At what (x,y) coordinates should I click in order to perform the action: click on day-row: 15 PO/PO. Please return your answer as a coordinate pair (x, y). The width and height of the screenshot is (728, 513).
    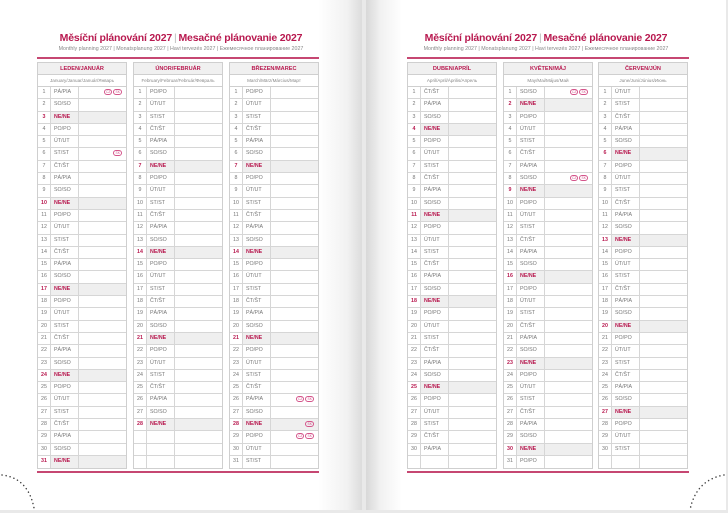
    Looking at the image, I should click on (274, 265).